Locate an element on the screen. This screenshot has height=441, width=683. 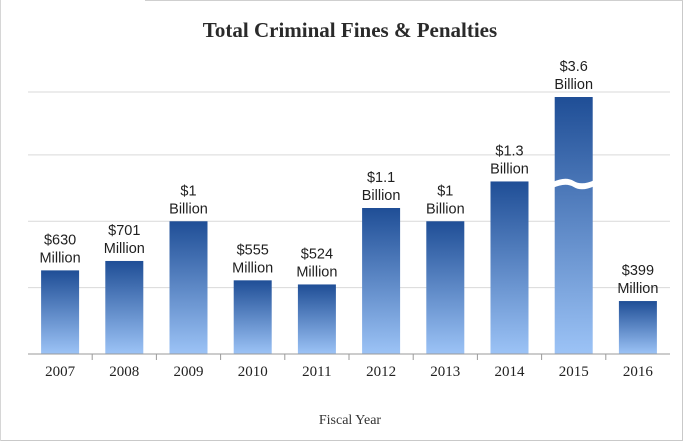
data-label-value: $3.6 is located at coordinates (574, 67).